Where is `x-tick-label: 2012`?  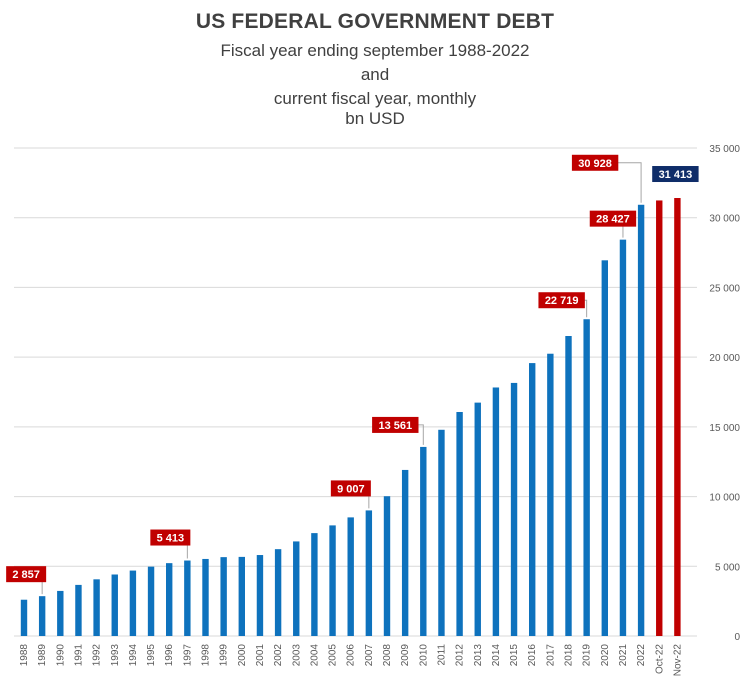 x-tick-label: 2012 is located at coordinates (460, 655).